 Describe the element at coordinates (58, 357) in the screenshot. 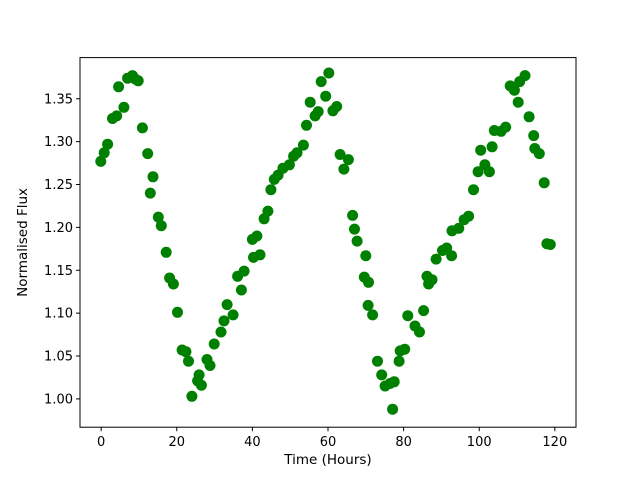

I see `y-tick-label: 1.05` at that location.